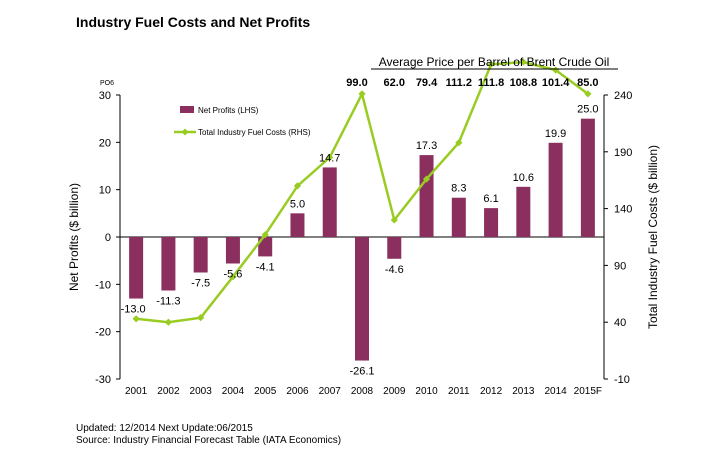 The width and height of the screenshot is (720, 459). I want to click on right-tick-label: -10, so click(622, 380).